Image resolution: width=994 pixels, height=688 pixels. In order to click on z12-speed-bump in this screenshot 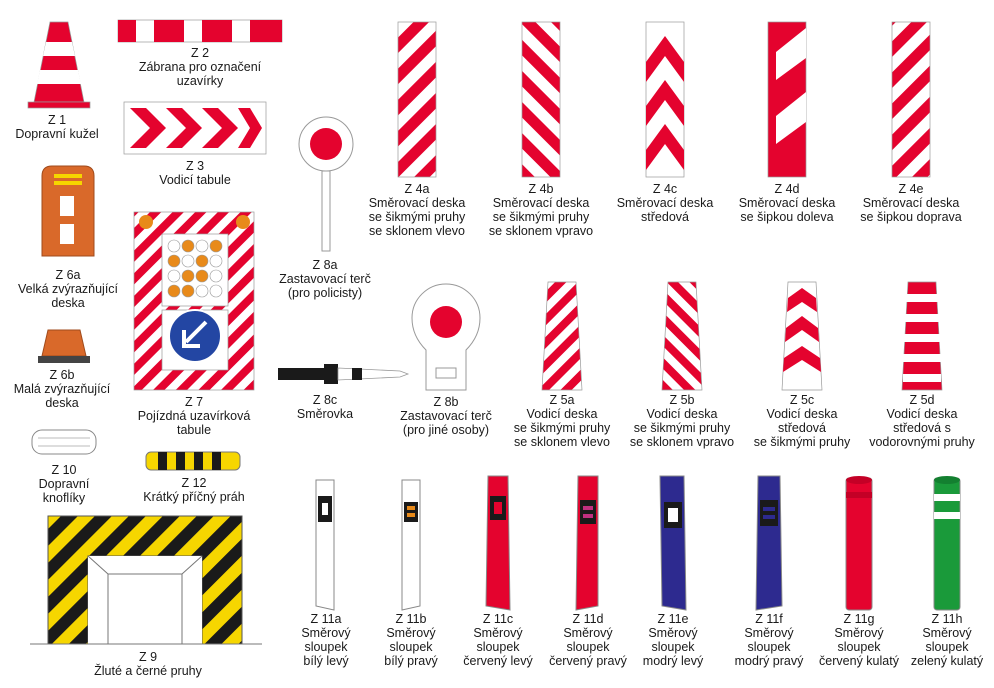, I will do `click(193, 461)`.